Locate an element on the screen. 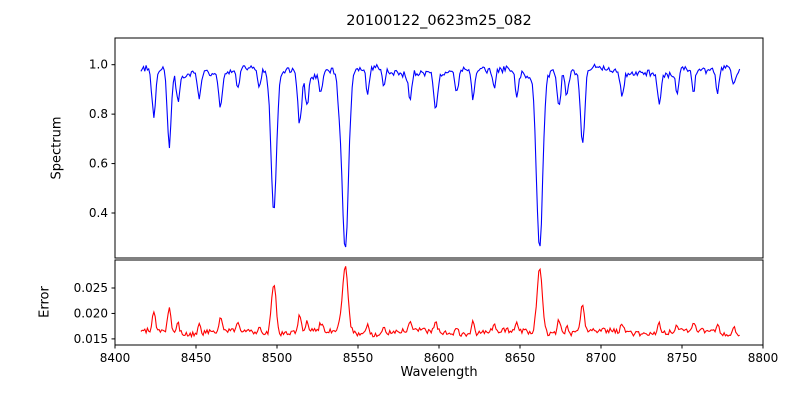  x-tick-label: 8500 is located at coordinates (277, 358).